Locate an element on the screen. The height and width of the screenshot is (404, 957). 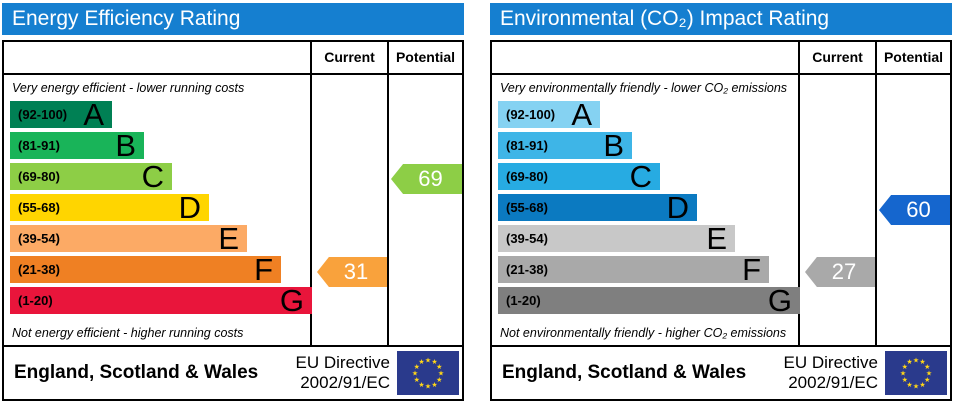
panel-title: Energy Efficiency Rating is located at coordinates (233, 19).